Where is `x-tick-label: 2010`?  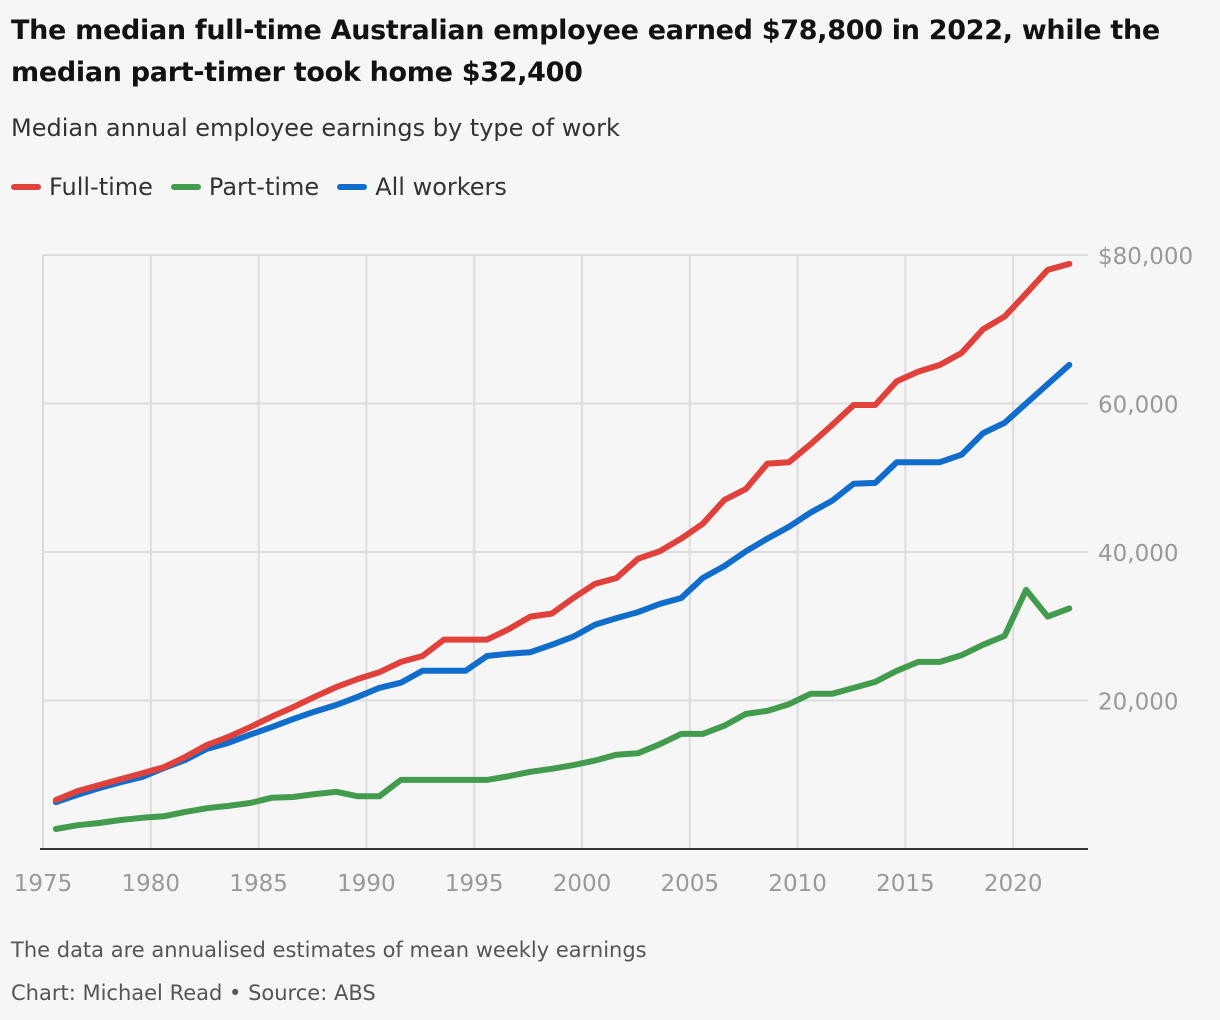 x-tick-label: 2010 is located at coordinates (797, 884).